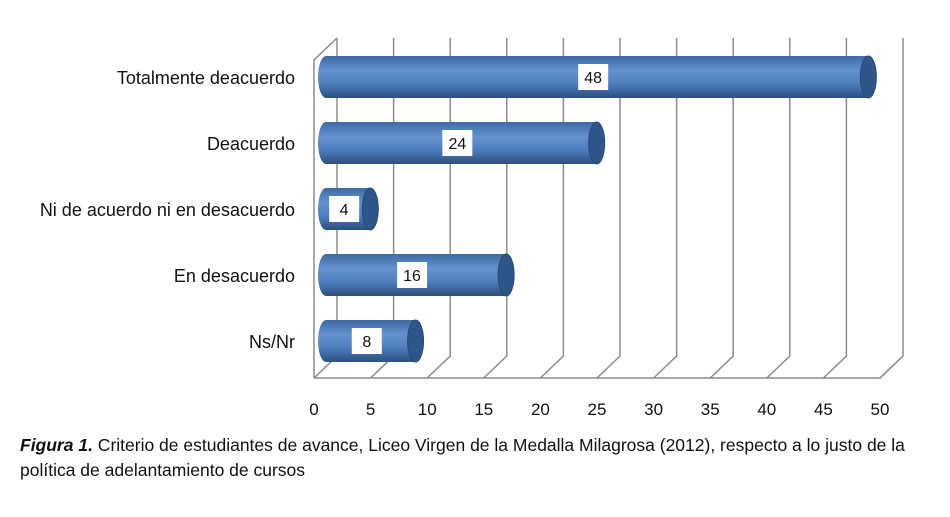  What do you see at coordinates (206, 78) in the screenshot?
I see `category-label: Totalmente deacuerdo` at bounding box center [206, 78].